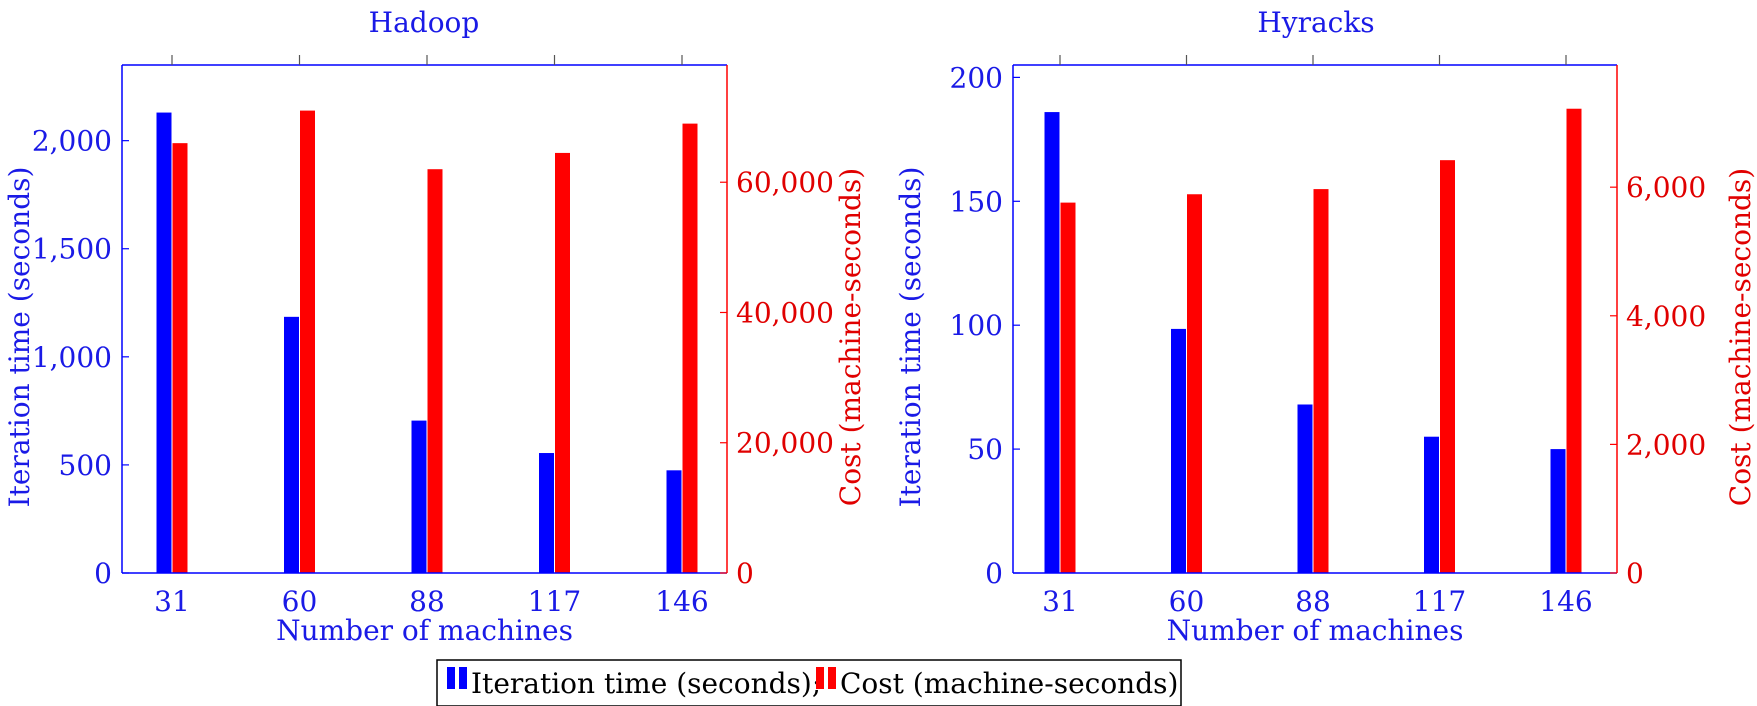 The image size is (1757, 706). I want to click on y-left-tick-label: 2,000, so click(72, 141).